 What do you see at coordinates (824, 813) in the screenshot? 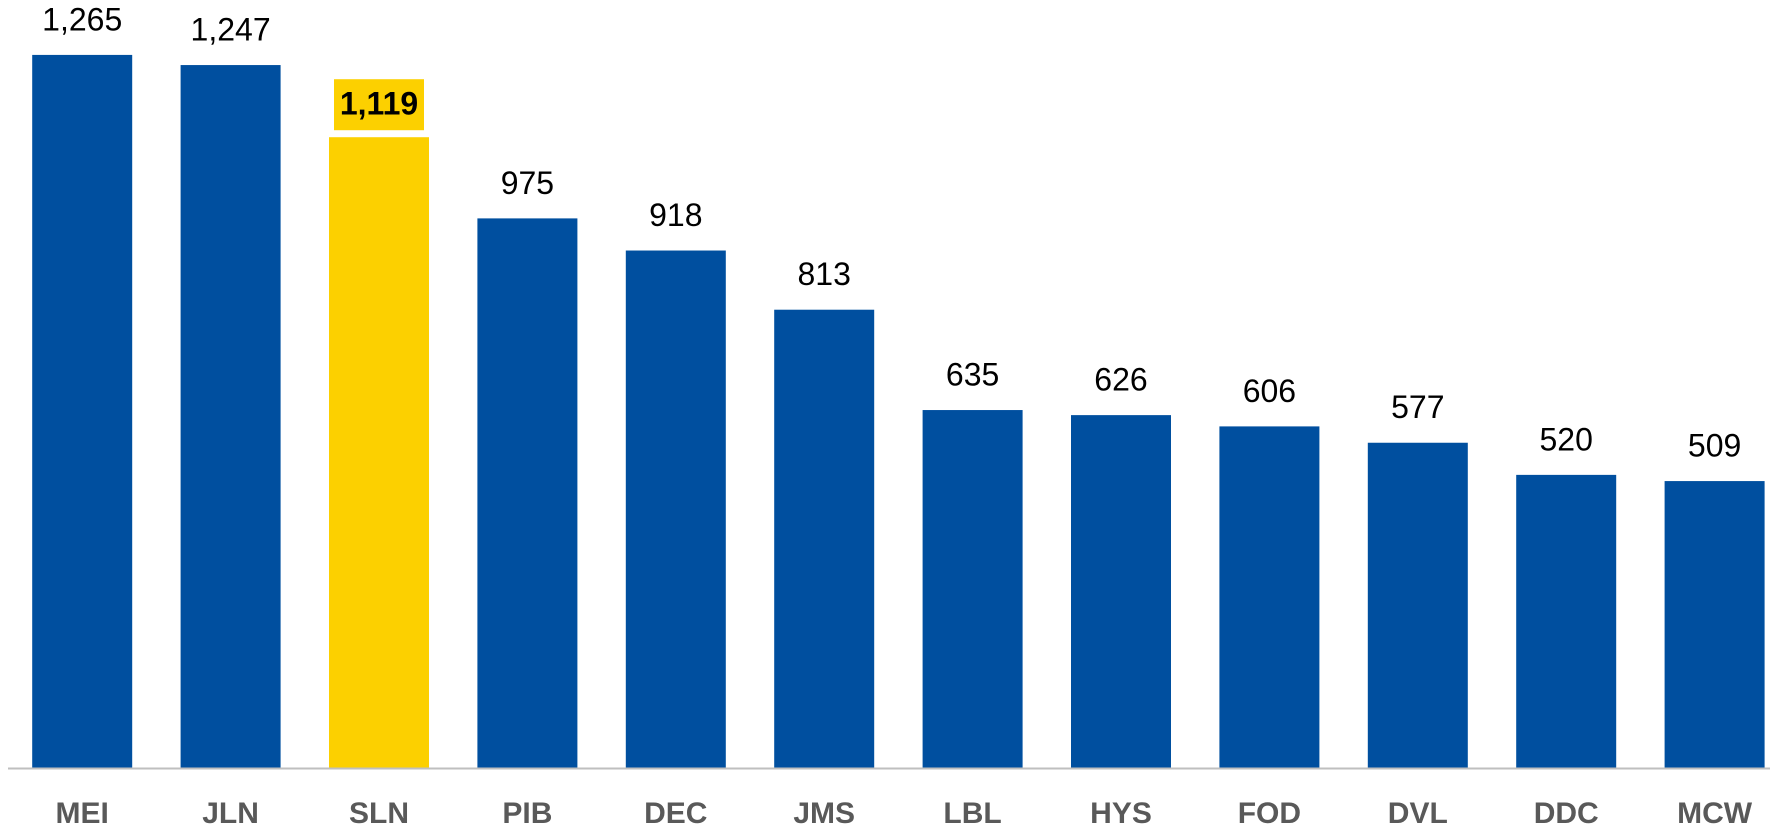
I see `x-tick-label: JMS` at bounding box center [824, 813].